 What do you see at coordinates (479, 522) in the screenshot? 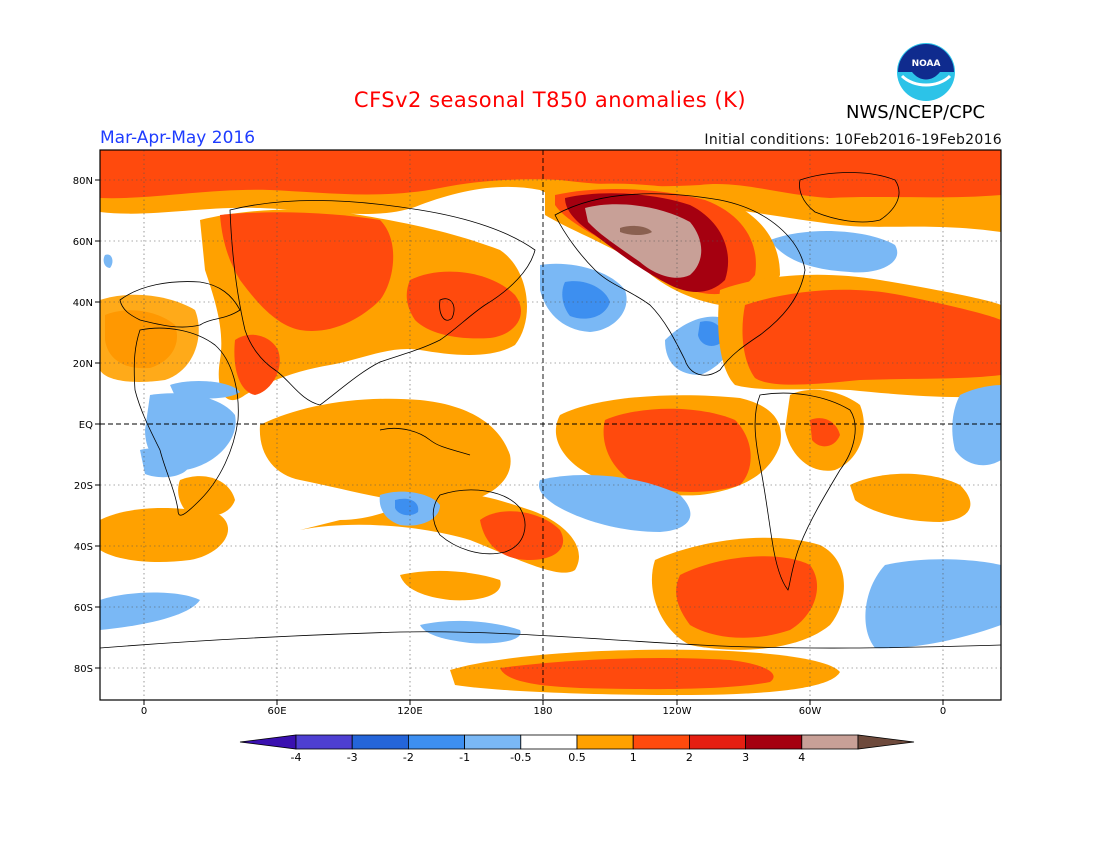
I see `coastline-australia` at bounding box center [479, 522].